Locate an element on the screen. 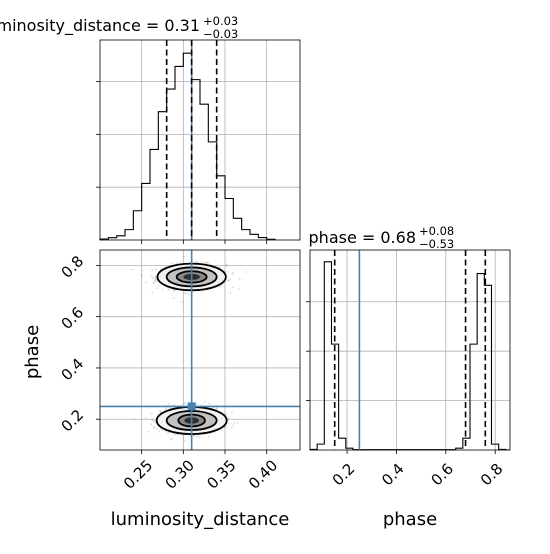 Image resolution: width=550 pixels, height=554 pixels. joint-truth-marker is located at coordinates (191, 406).